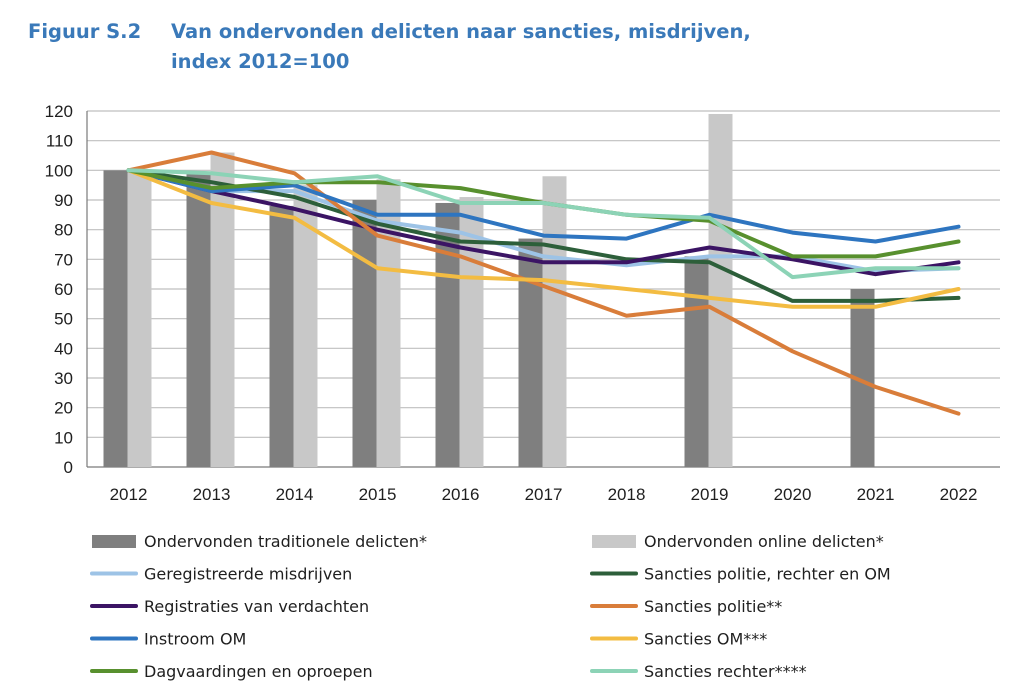  I want to click on legend-label: Sancties rechter****, so click(725, 671).